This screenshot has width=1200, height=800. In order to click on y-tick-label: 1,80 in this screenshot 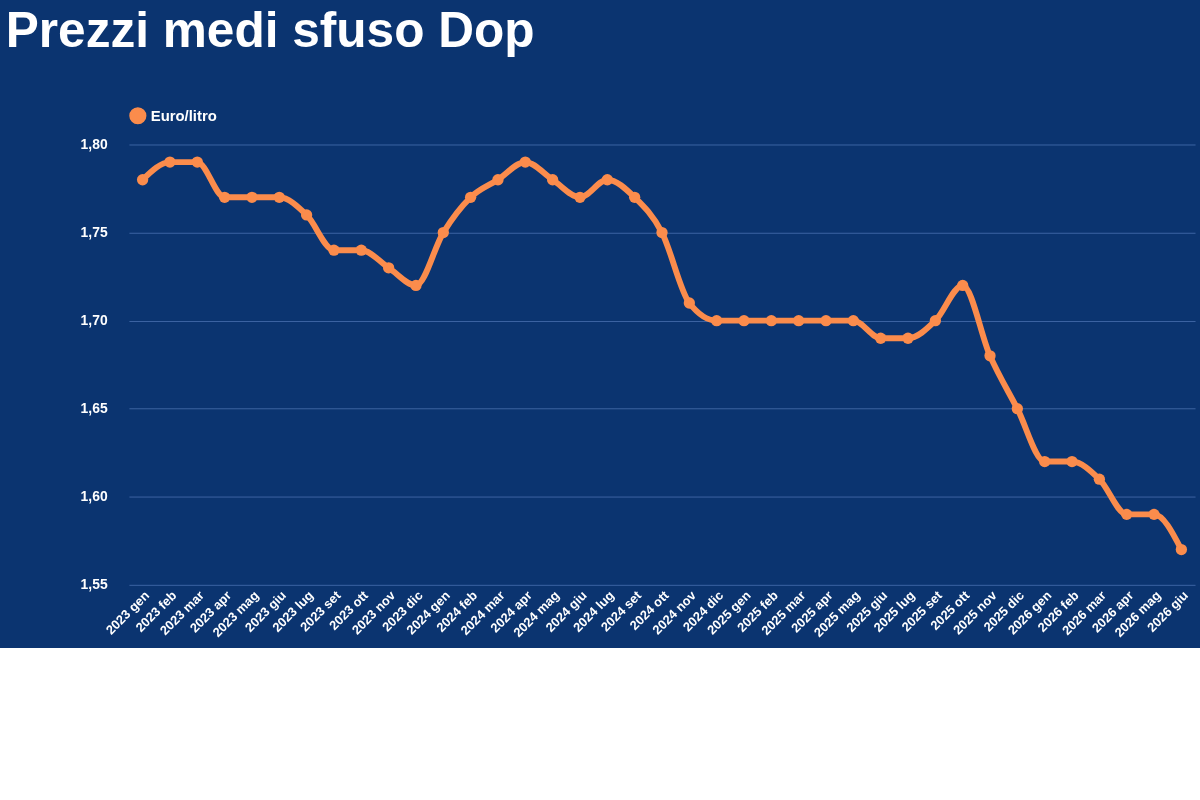, I will do `click(94, 143)`.